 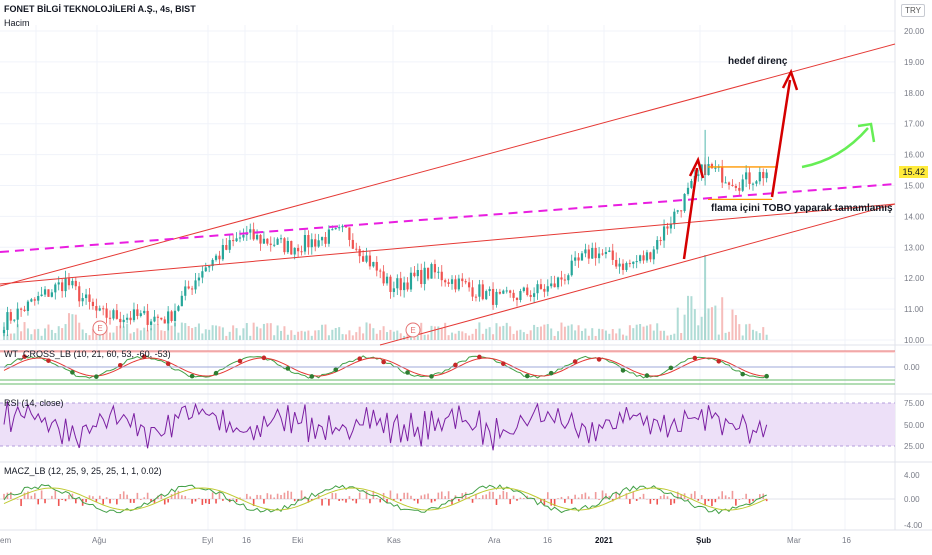 What do you see at coordinates (866, 133) in the screenshot?
I see `projection-arrow-head` at bounding box center [866, 133].